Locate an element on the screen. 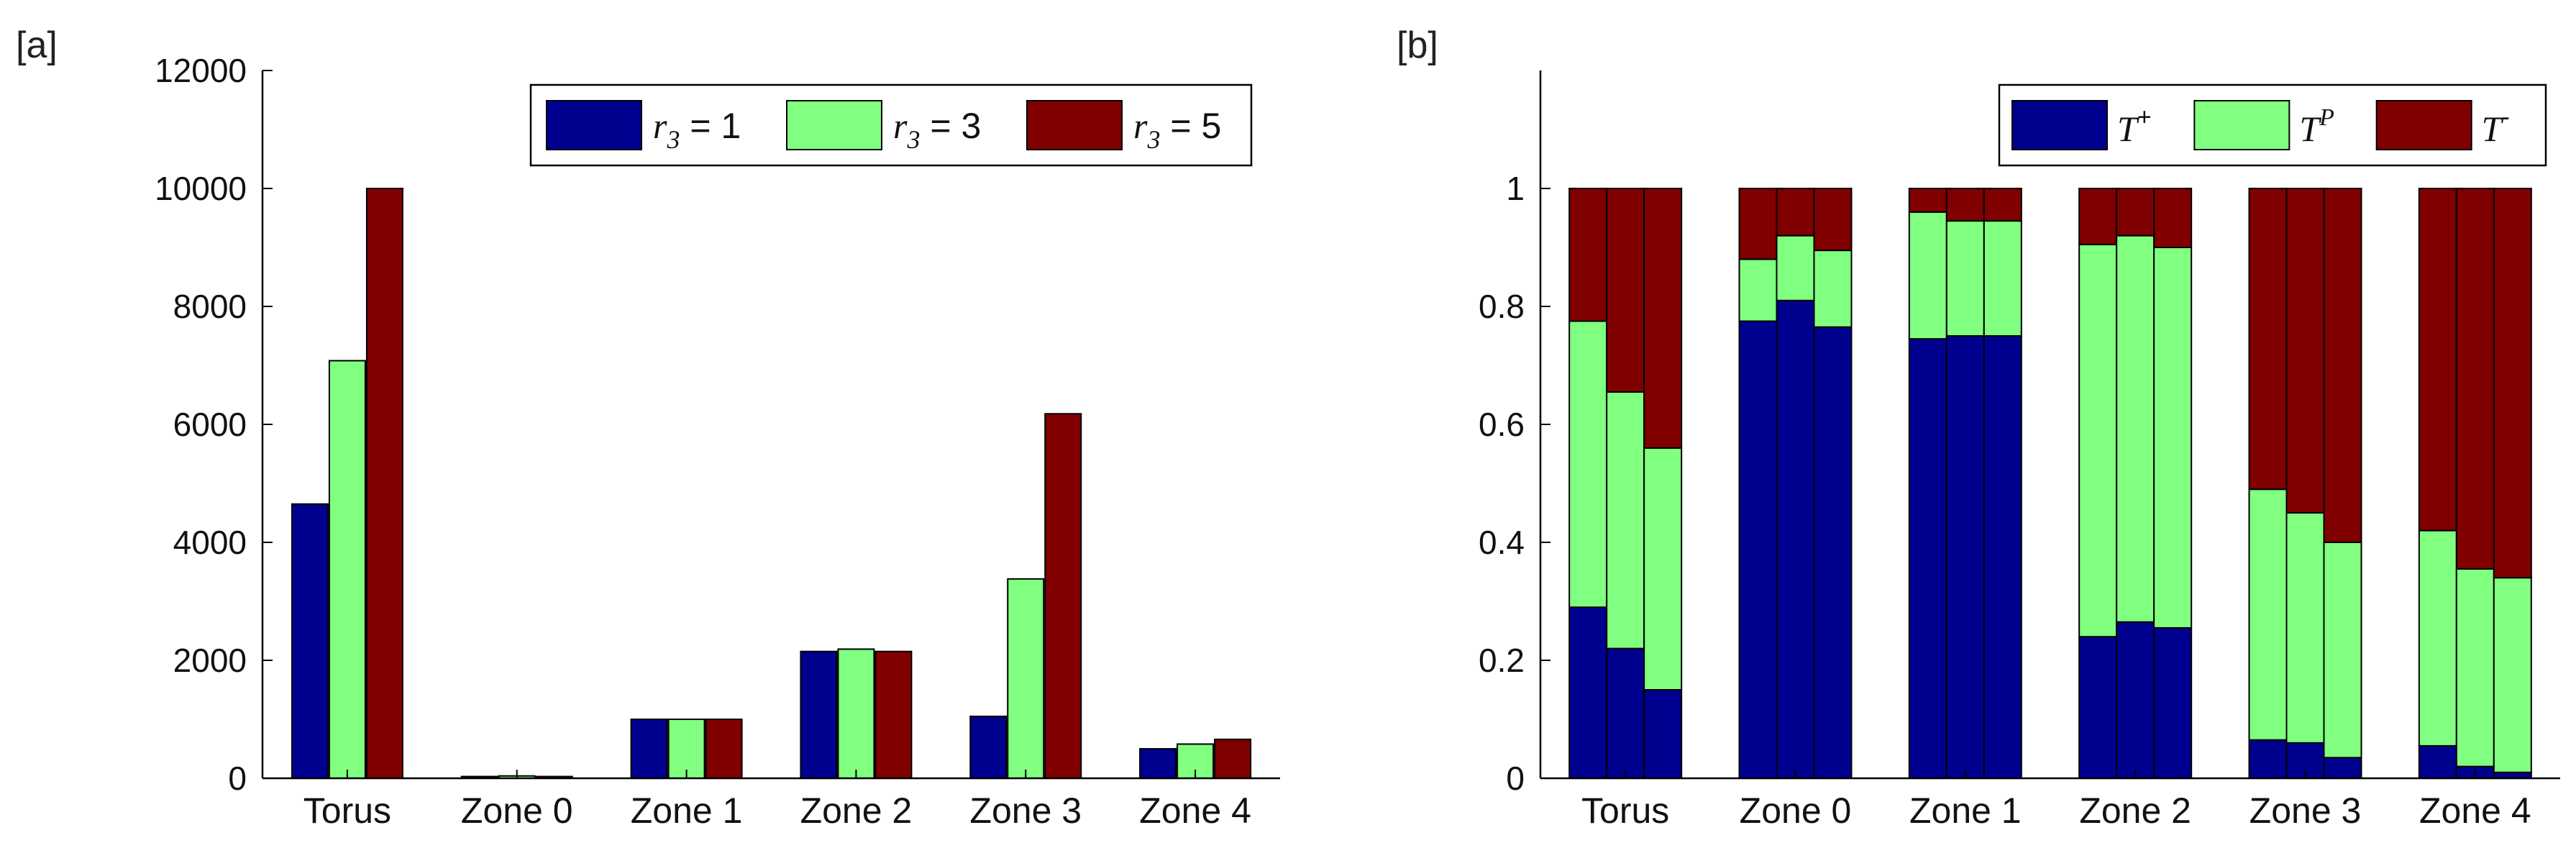  bar-zone-2-s3 is located at coordinates (893, 715).